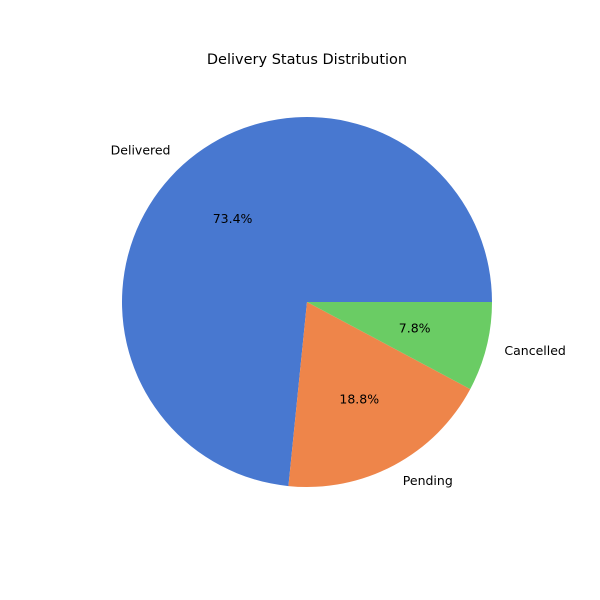 The image size is (600, 600). What do you see at coordinates (141, 150) in the screenshot?
I see `label-delivered: Delivered` at bounding box center [141, 150].